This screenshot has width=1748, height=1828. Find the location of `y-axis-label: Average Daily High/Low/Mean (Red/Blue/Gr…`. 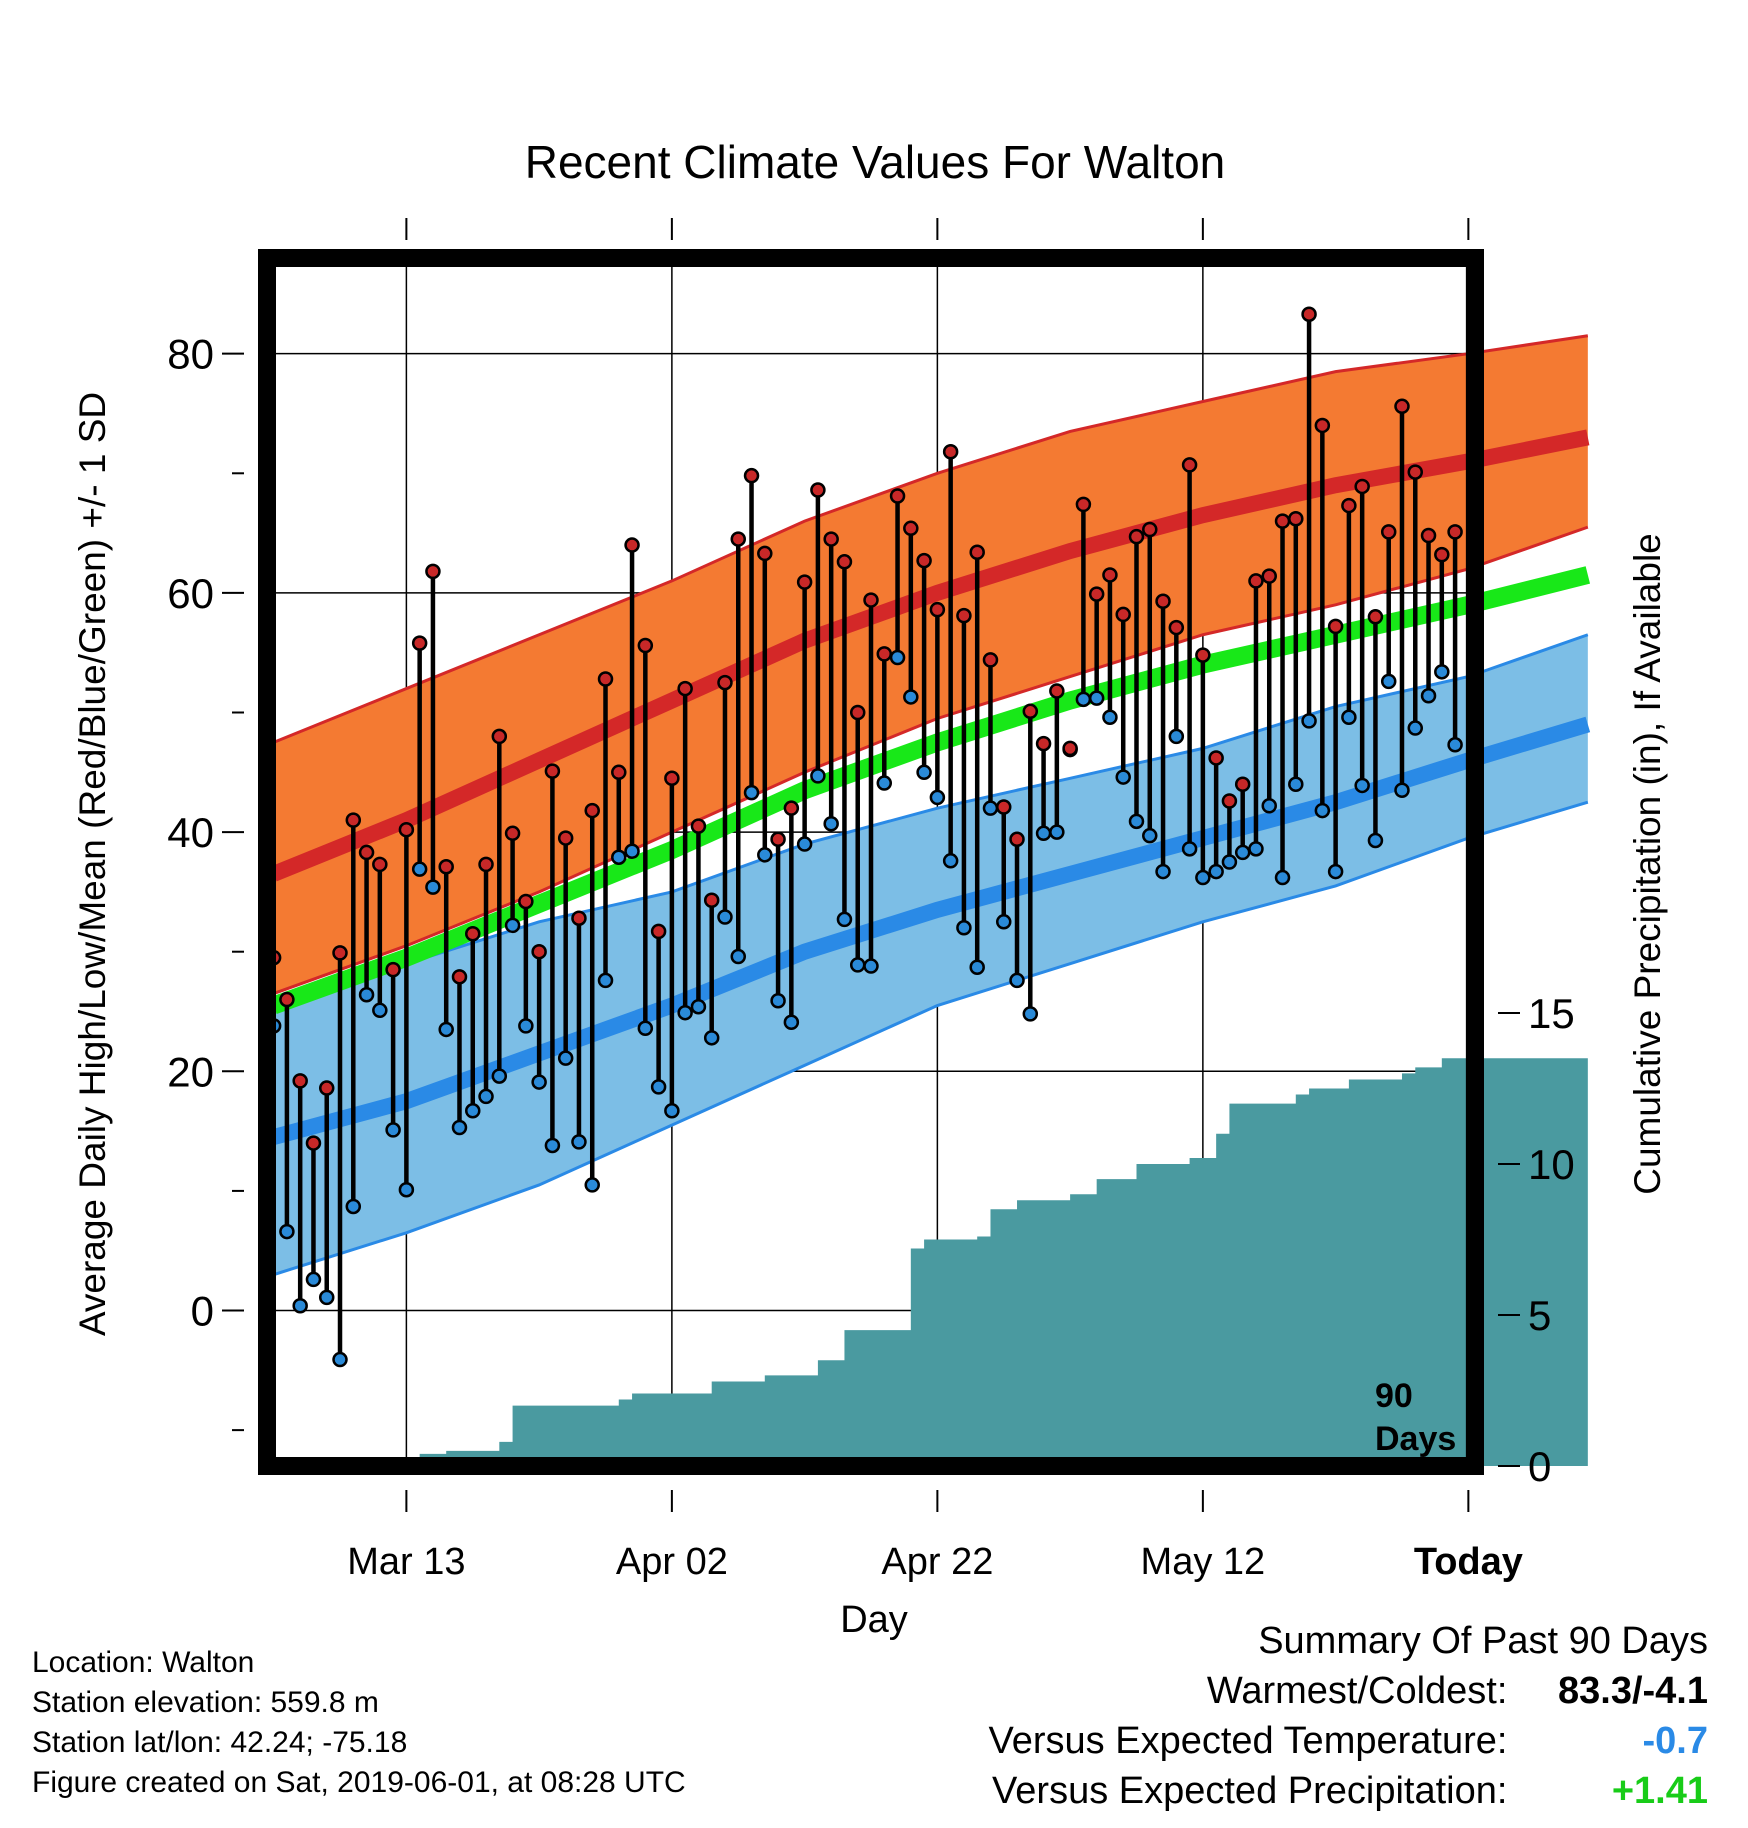

y-axis-label: Average Daily High/Low/Mean (Red/Blue/Gr… is located at coordinates (92, 864).